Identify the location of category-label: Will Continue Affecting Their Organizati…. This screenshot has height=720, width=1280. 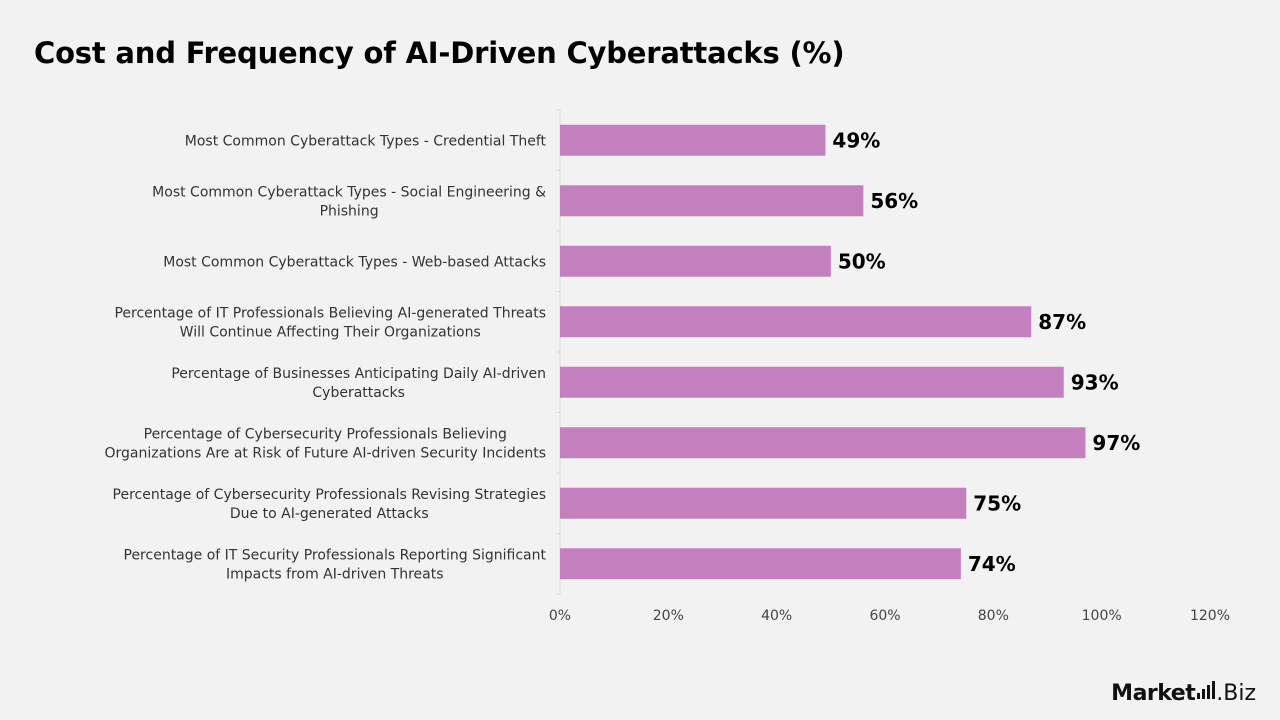
(330, 332).